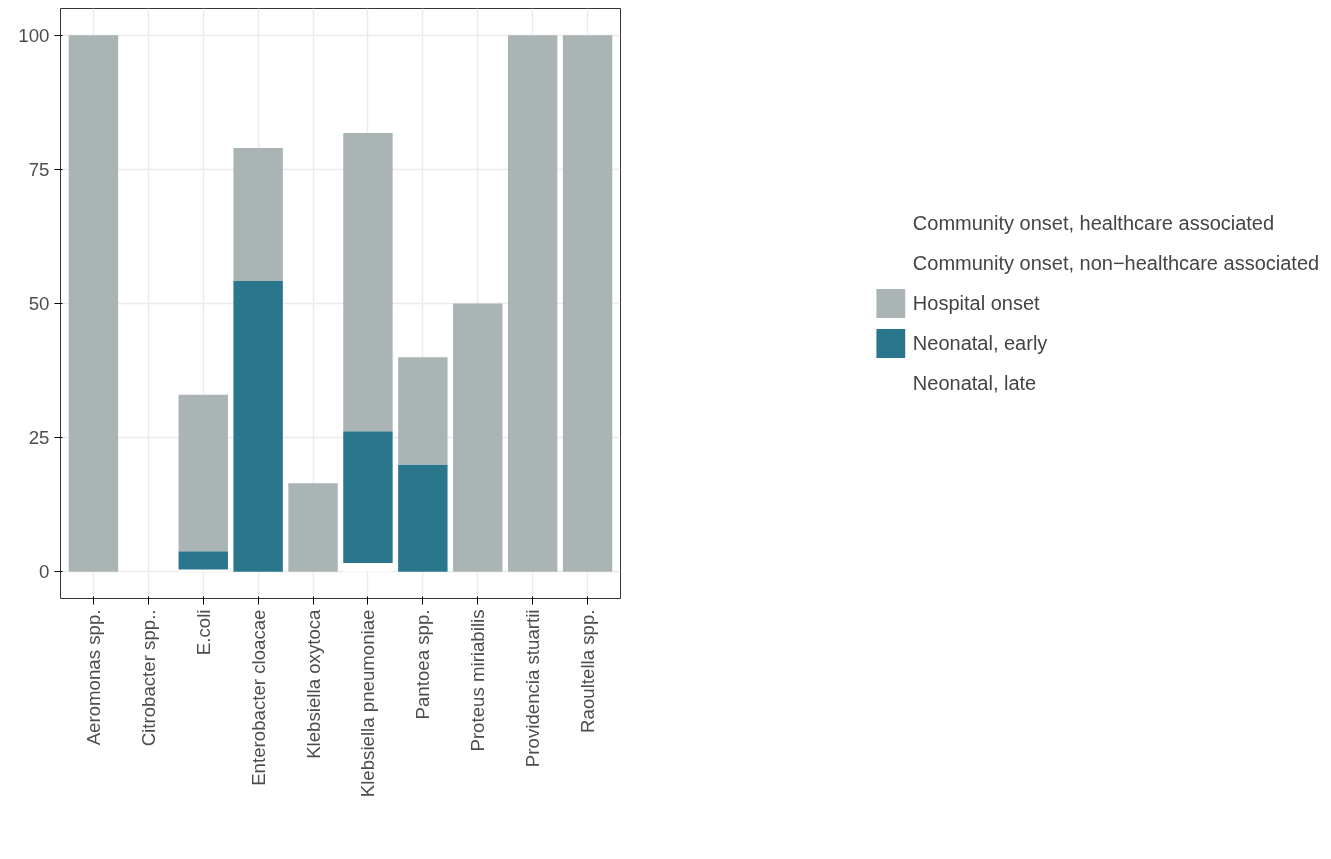 The width and height of the screenshot is (1331, 859). I want to click on x-tick-label: Providencia stuartii, so click(533, 688).